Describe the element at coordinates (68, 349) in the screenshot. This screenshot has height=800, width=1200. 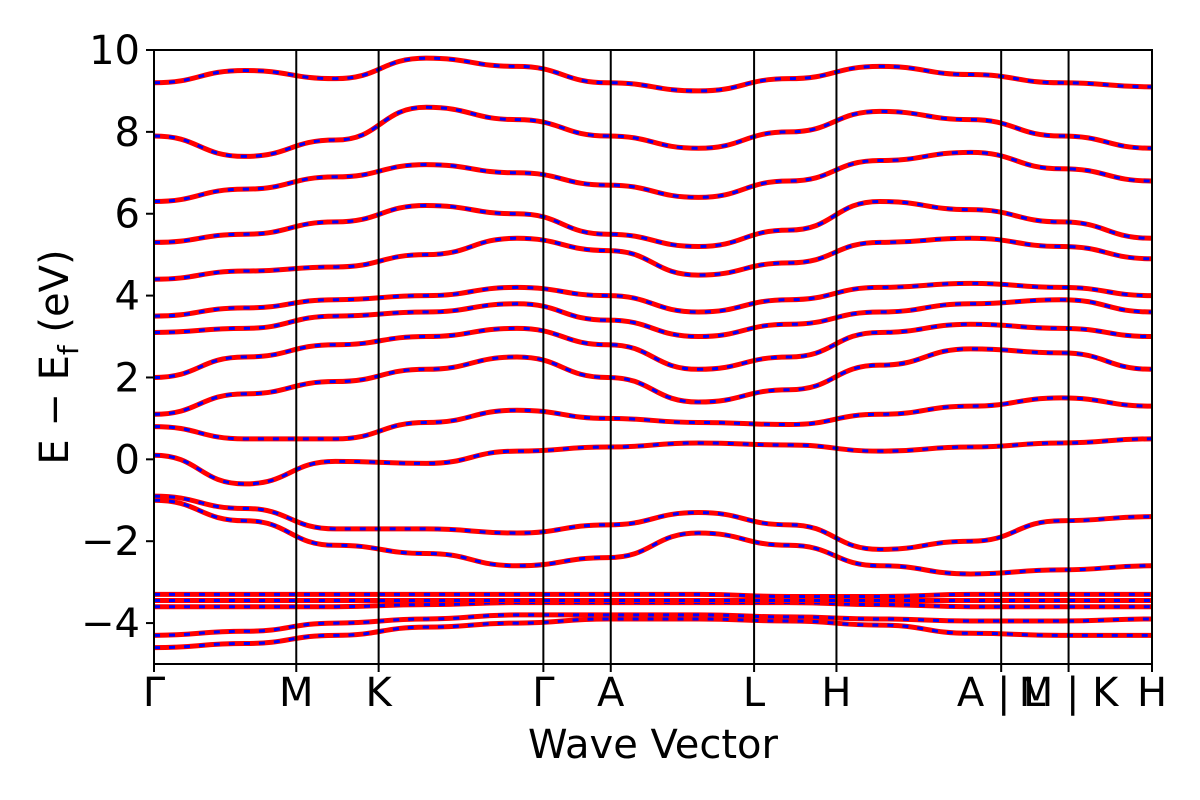
I see `y-axis-title-subscript: f` at that location.